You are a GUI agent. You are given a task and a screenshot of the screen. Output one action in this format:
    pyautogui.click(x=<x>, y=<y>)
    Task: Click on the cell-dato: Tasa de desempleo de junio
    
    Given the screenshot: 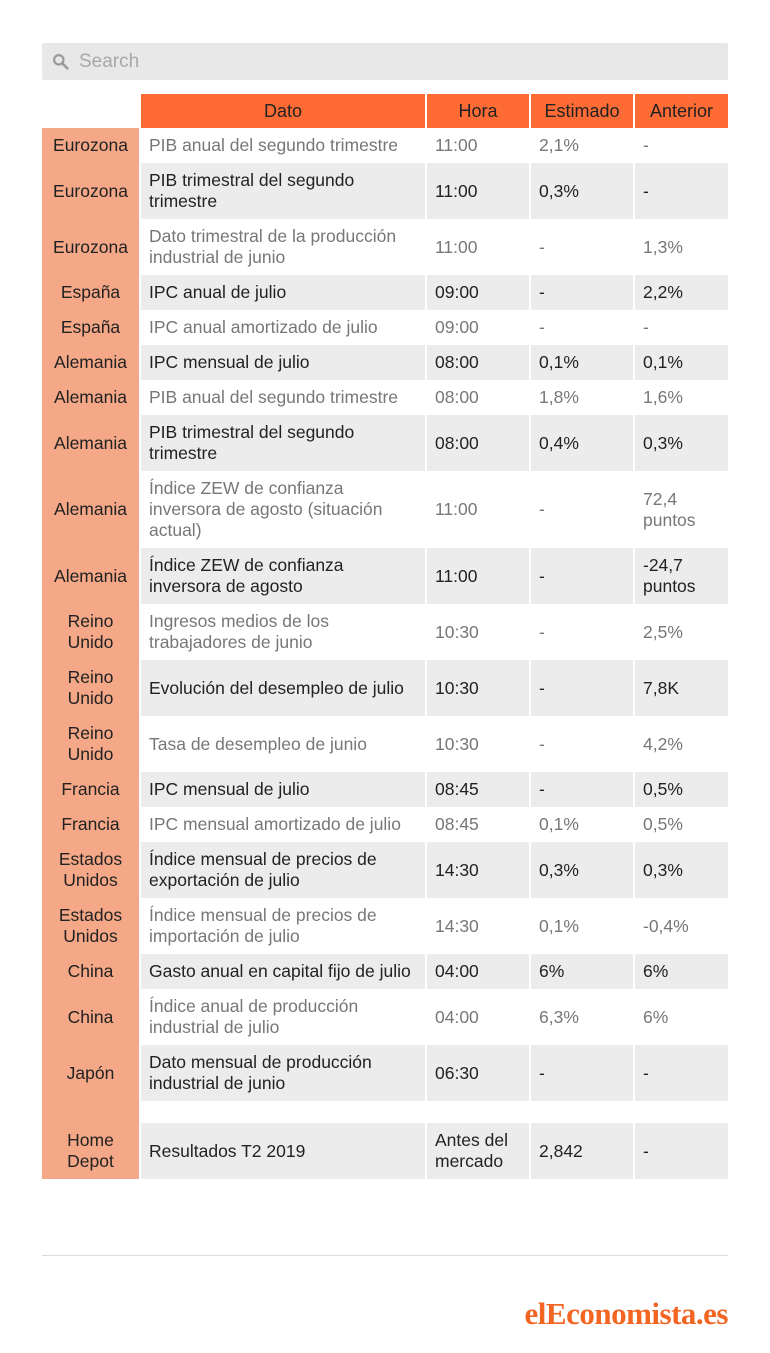 What is the action you would take?
    pyautogui.click(x=283, y=744)
    